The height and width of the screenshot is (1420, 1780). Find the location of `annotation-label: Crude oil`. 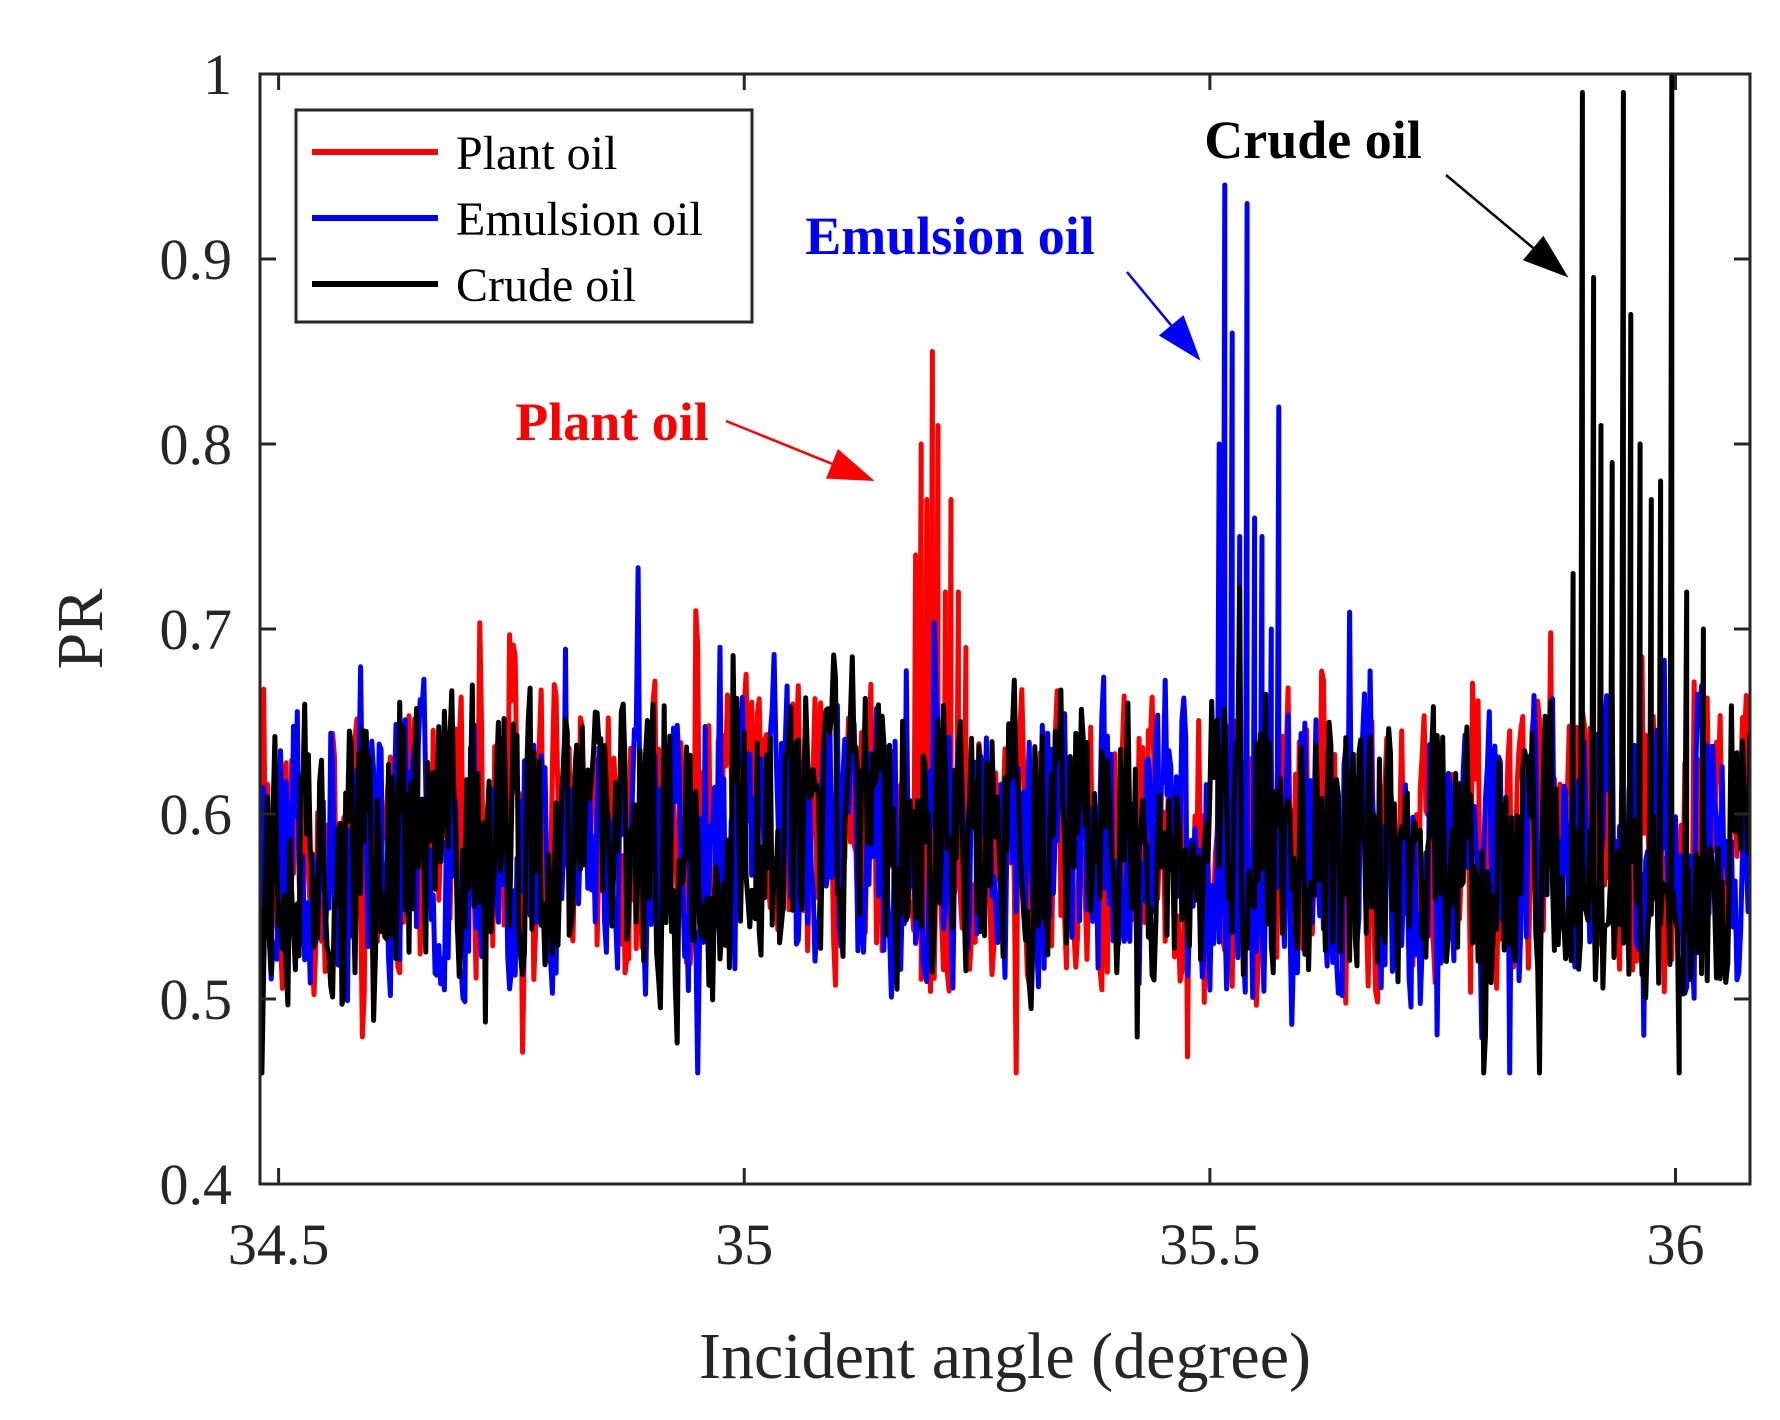

annotation-label: Crude oil is located at coordinates (1313, 140).